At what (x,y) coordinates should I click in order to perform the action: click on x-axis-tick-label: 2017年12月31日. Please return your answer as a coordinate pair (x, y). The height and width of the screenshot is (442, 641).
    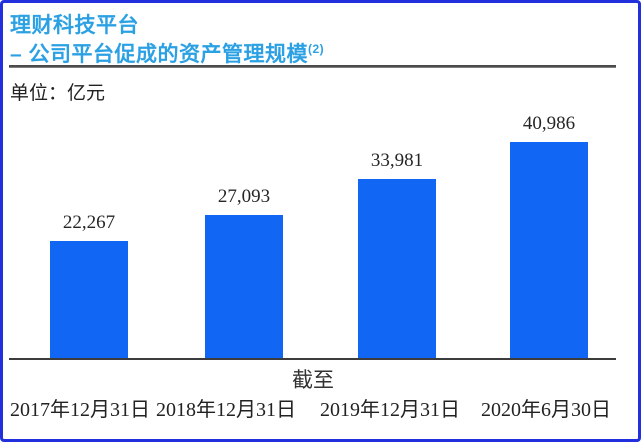
    Looking at the image, I should click on (80, 410).